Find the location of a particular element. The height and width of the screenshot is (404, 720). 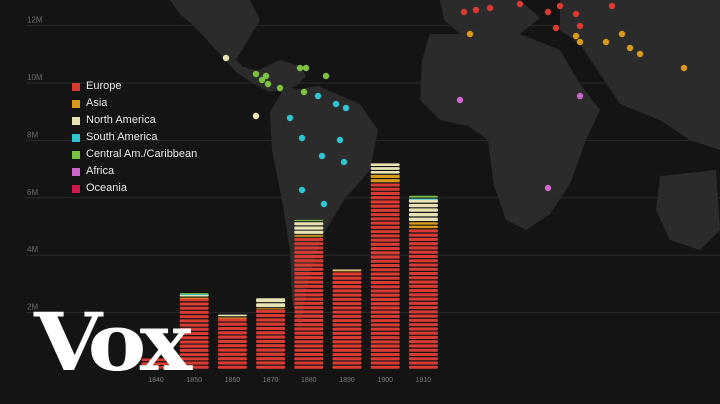

asia-landmass is located at coordinates (640, 75).